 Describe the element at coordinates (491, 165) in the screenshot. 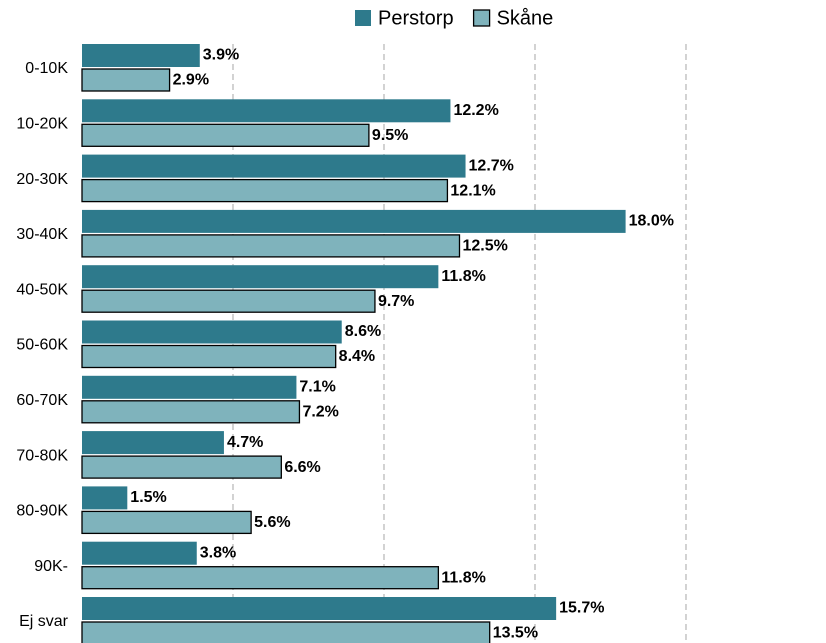

I see `data-label: 12.7%` at that location.